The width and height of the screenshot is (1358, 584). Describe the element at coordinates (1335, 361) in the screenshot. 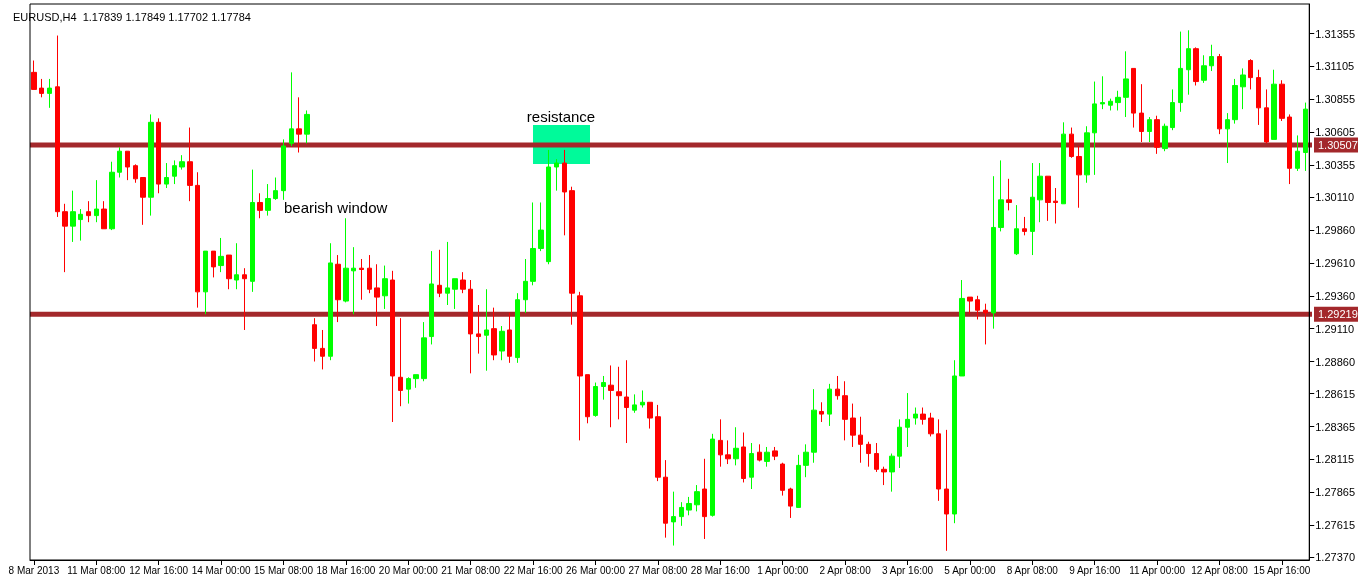

I see `y-tick-label: 1.28860` at that location.